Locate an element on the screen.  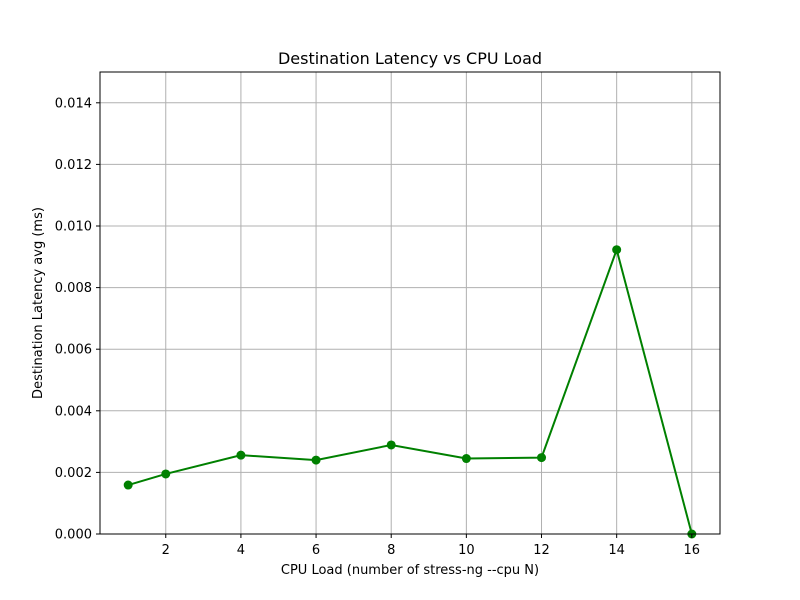
y-tick-label: 0.004 is located at coordinates (73, 411).